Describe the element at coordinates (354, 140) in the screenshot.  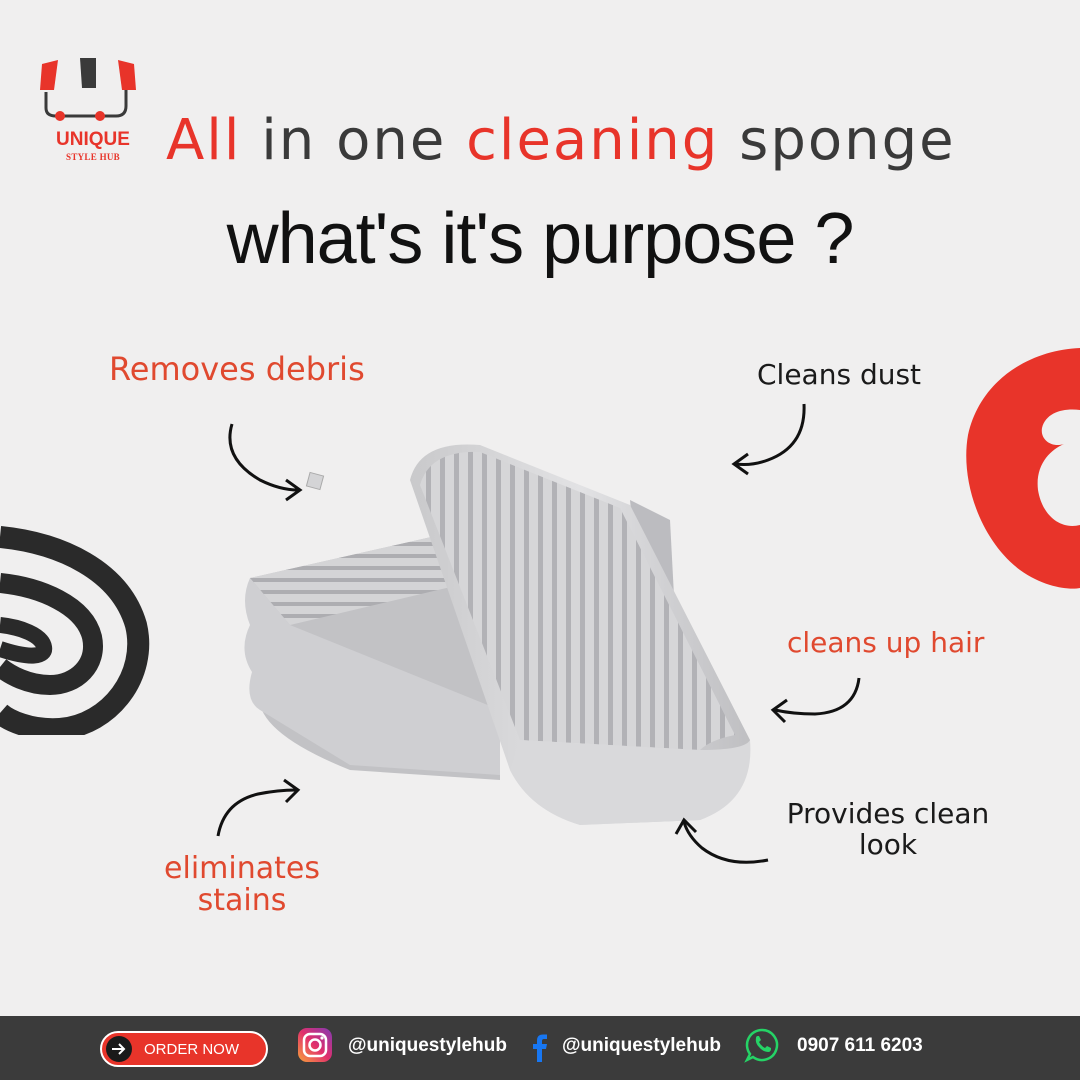
I see `headline-word-in-one: in one` at that location.